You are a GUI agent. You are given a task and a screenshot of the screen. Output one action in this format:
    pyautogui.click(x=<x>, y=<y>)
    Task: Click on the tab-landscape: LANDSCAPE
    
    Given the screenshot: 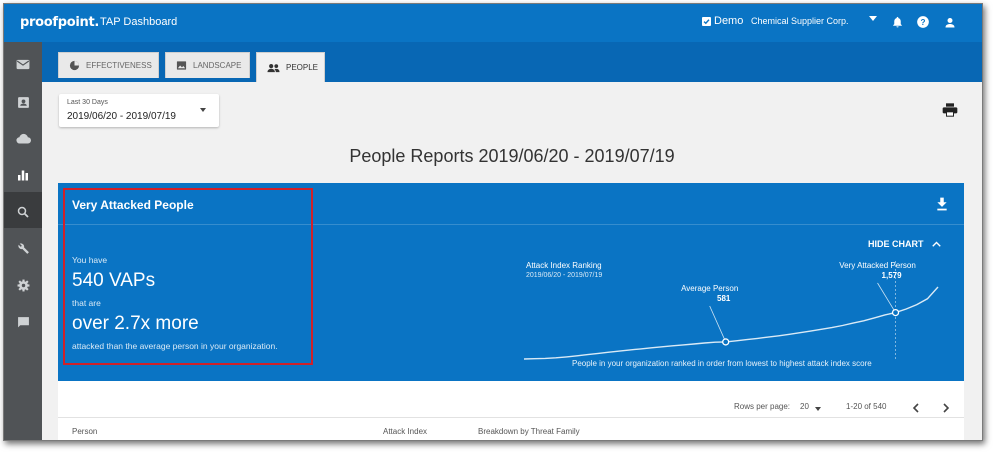 What is the action you would take?
    pyautogui.click(x=207, y=65)
    